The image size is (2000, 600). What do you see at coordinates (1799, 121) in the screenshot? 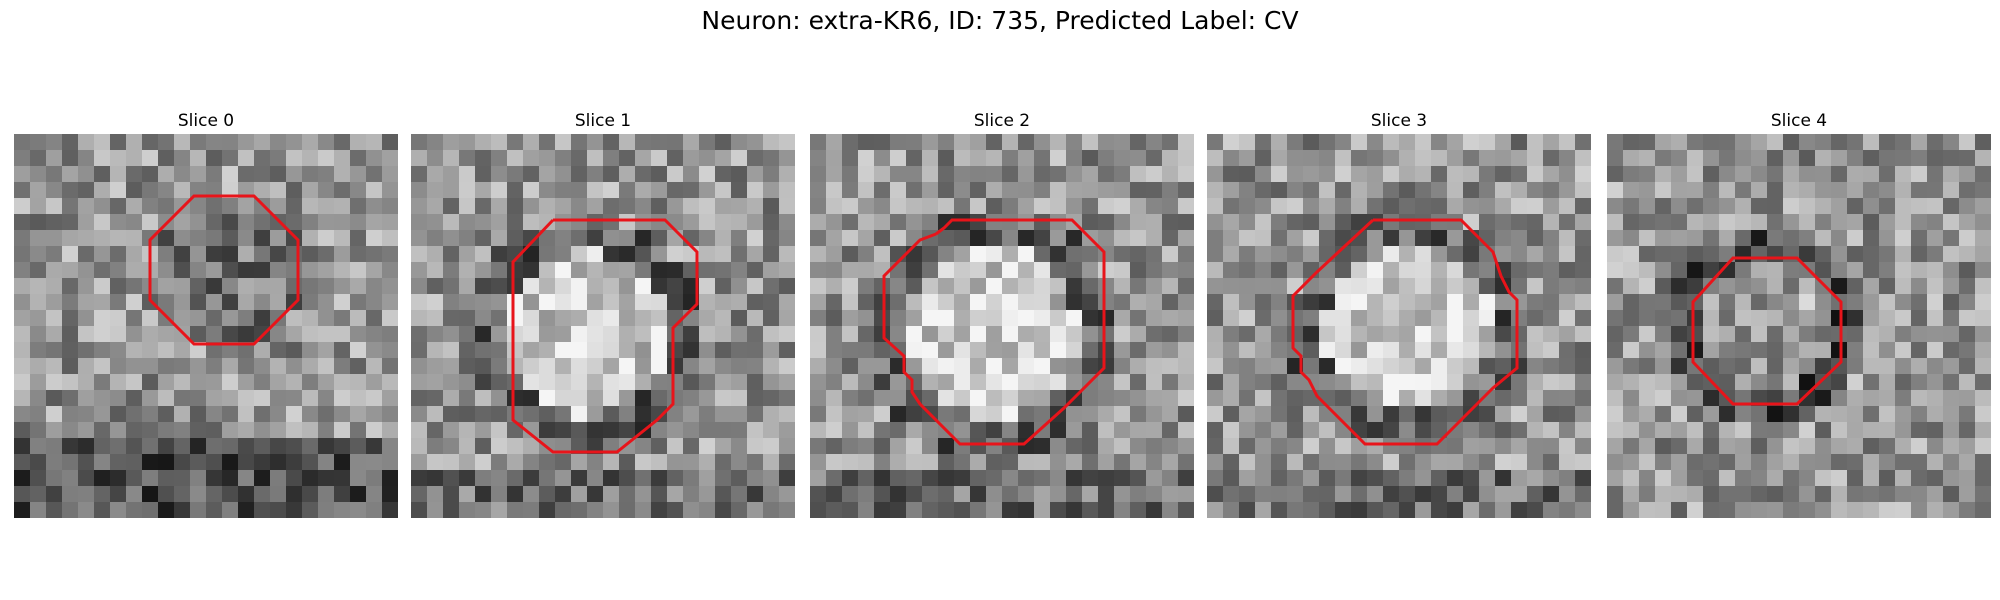
I see `slice-title-4: Slice 4` at bounding box center [1799, 121].